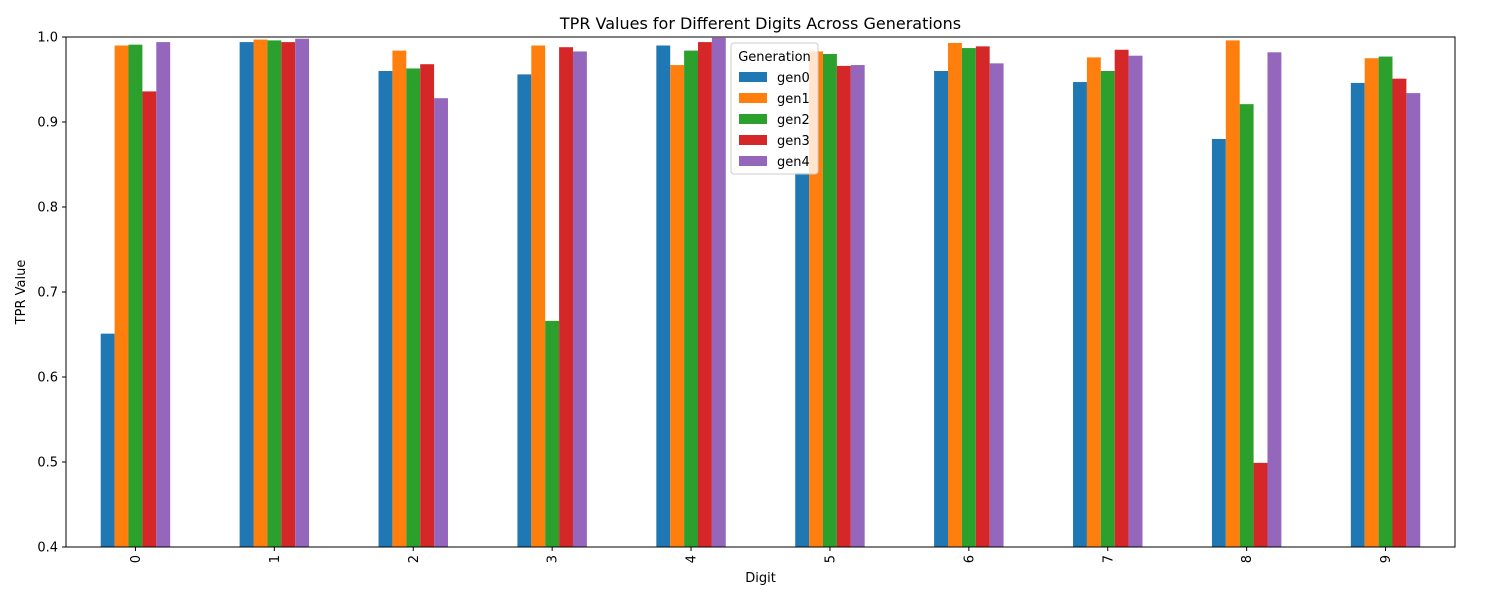  I want to click on y-tick-label: 0.7, so click(47, 293).